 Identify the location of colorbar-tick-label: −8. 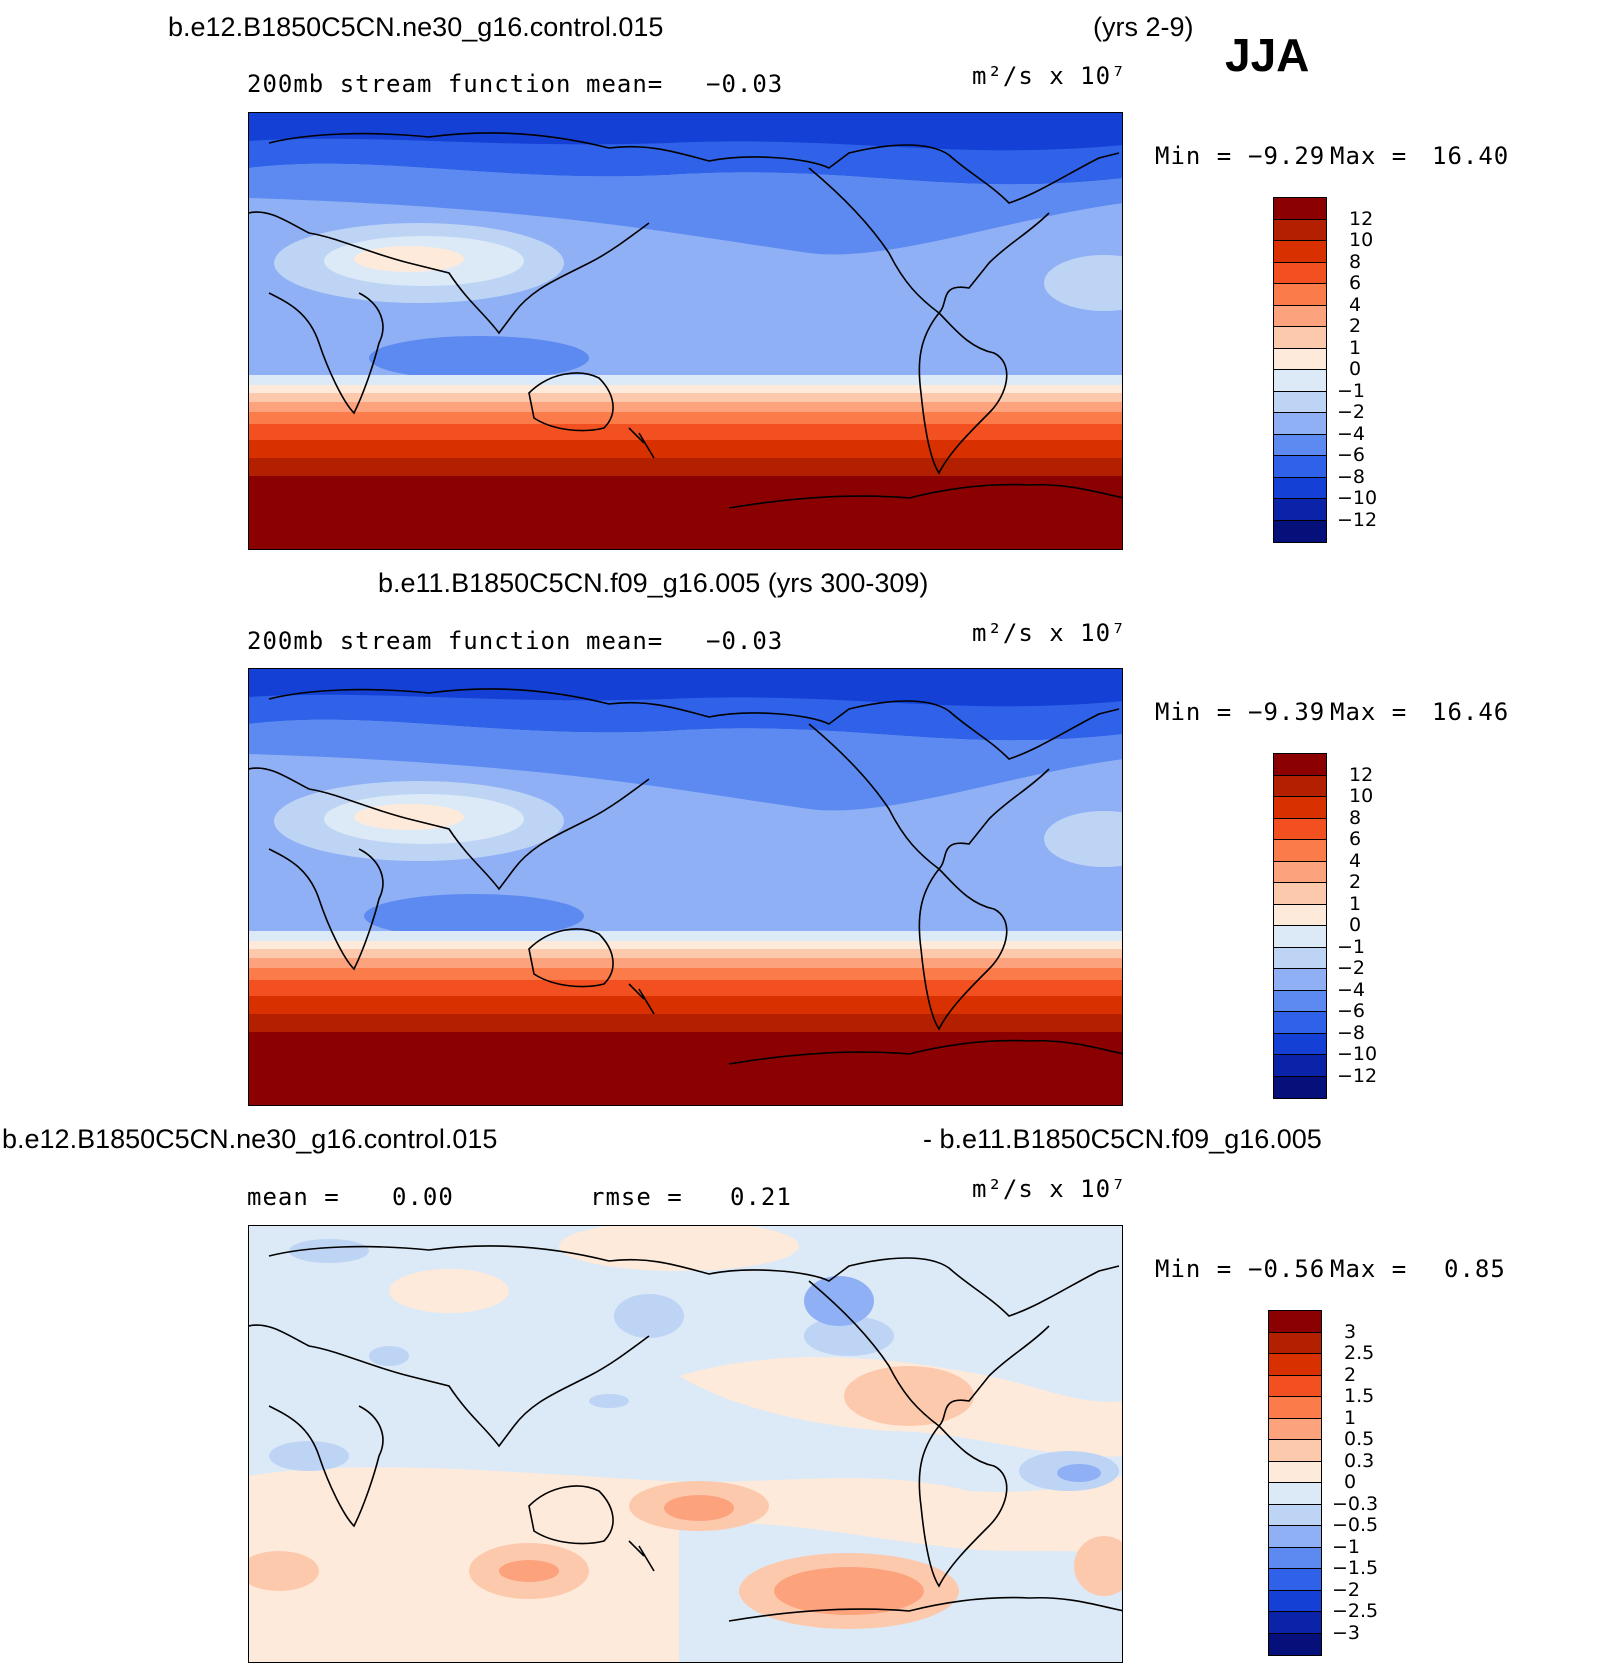
(1351, 476).